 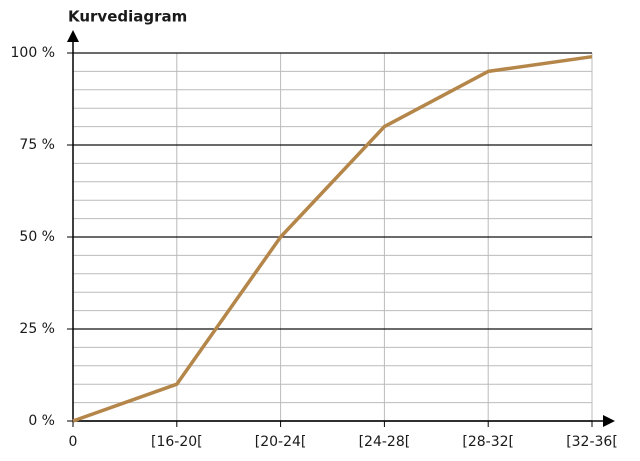 What do you see at coordinates (37, 237) in the screenshot?
I see `y-tick-label: 50 %` at bounding box center [37, 237].